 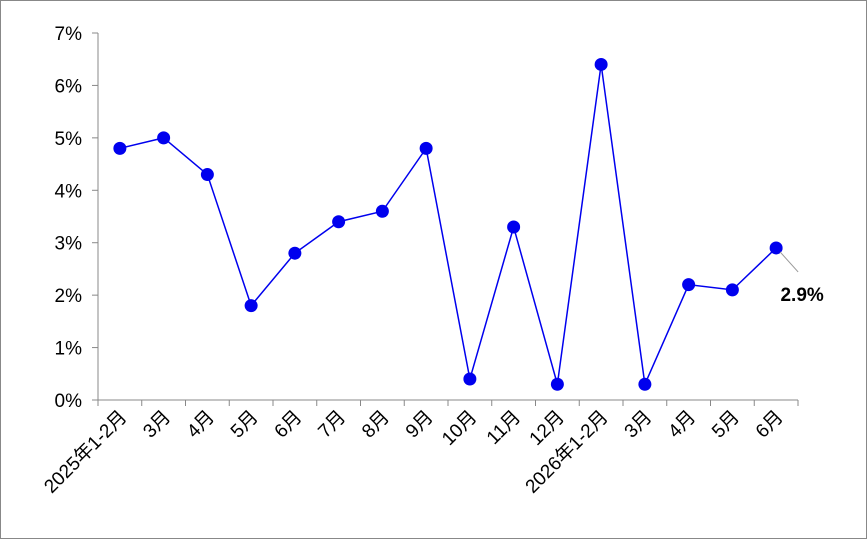 I want to click on y-tick-label: 1%, so click(x=69, y=349).